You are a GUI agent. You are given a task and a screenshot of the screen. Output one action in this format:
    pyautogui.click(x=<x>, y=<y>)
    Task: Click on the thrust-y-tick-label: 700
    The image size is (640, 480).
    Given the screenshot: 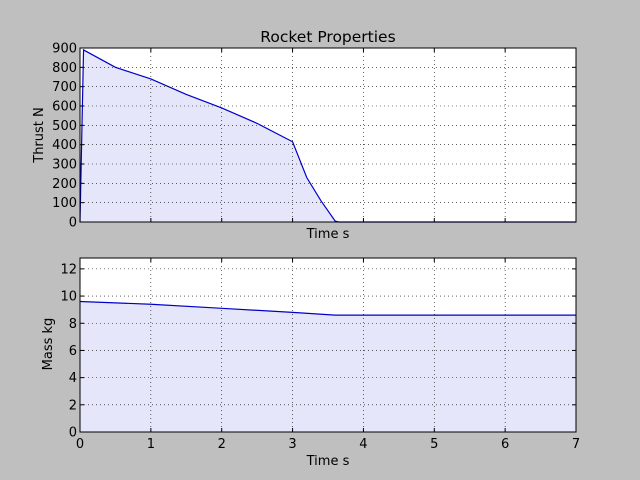 What is the action you would take?
    pyautogui.click(x=64, y=87)
    